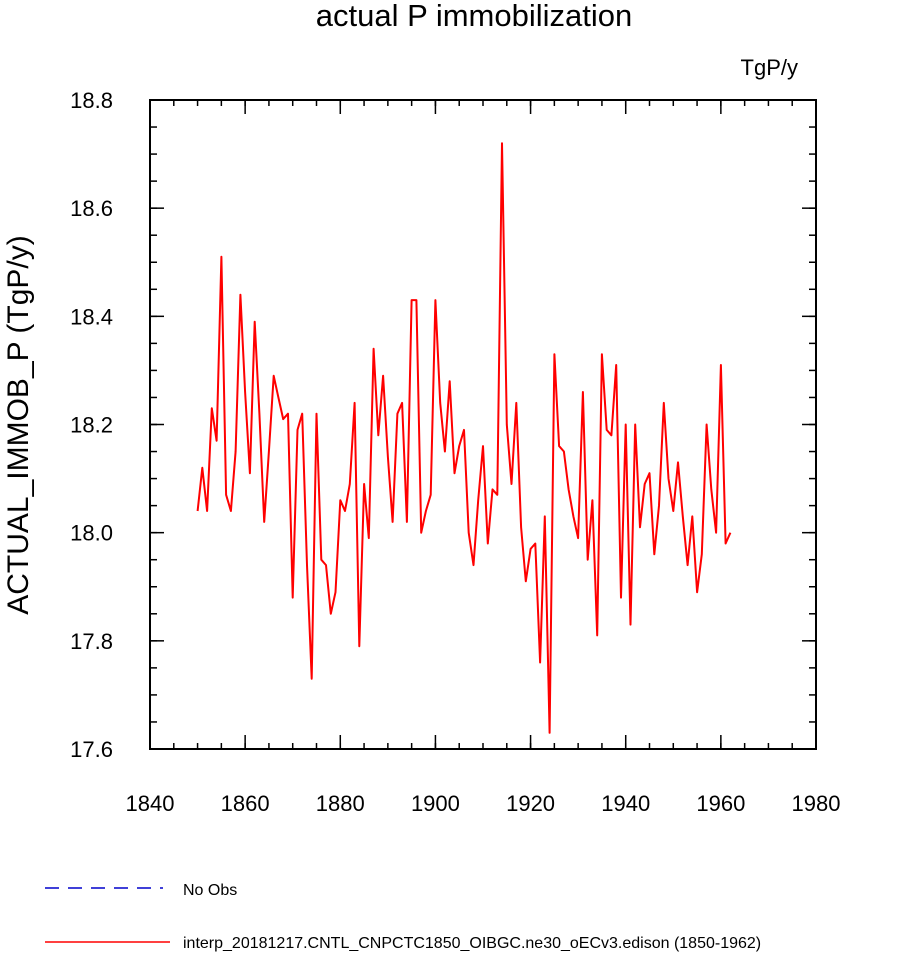  Describe the element at coordinates (245, 803) in the screenshot. I see `x-tick-label: 1860` at that location.